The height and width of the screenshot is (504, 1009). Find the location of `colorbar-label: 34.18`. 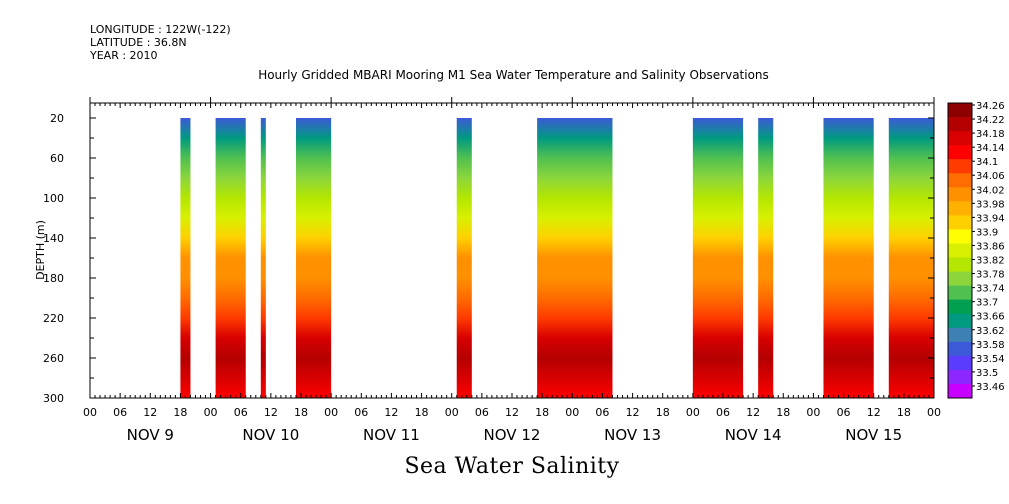

colorbar-label: 34.18 is located at coordinates (990, 134).